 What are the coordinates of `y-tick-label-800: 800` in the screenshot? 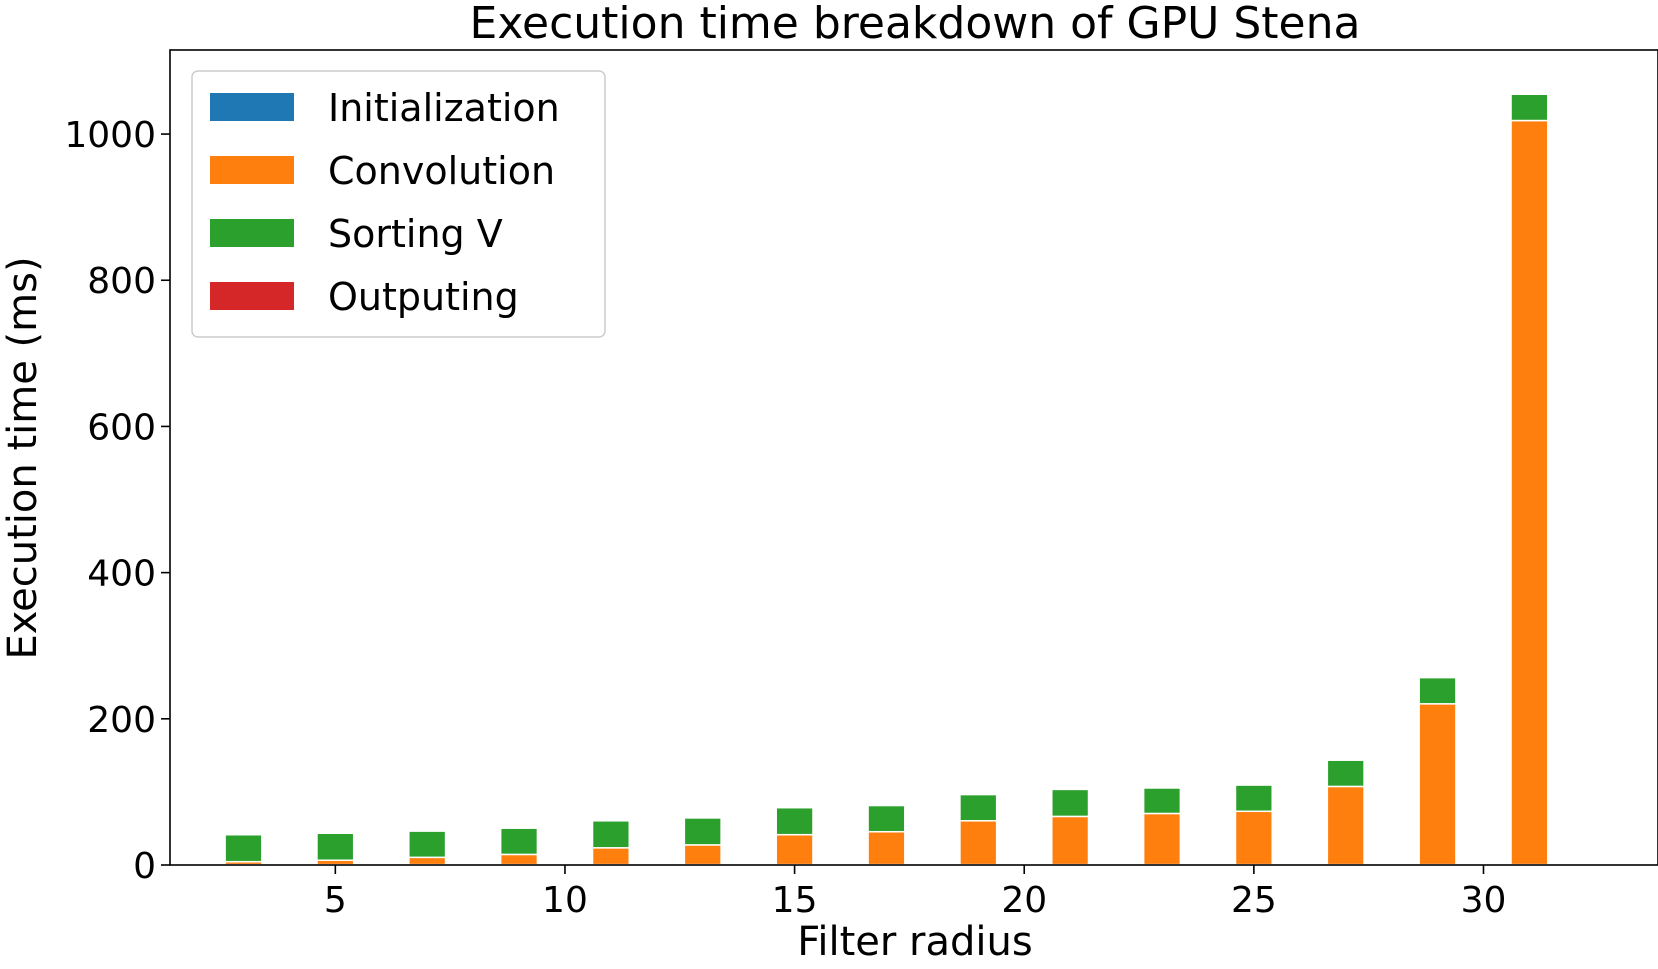 It's located at (121, 281).